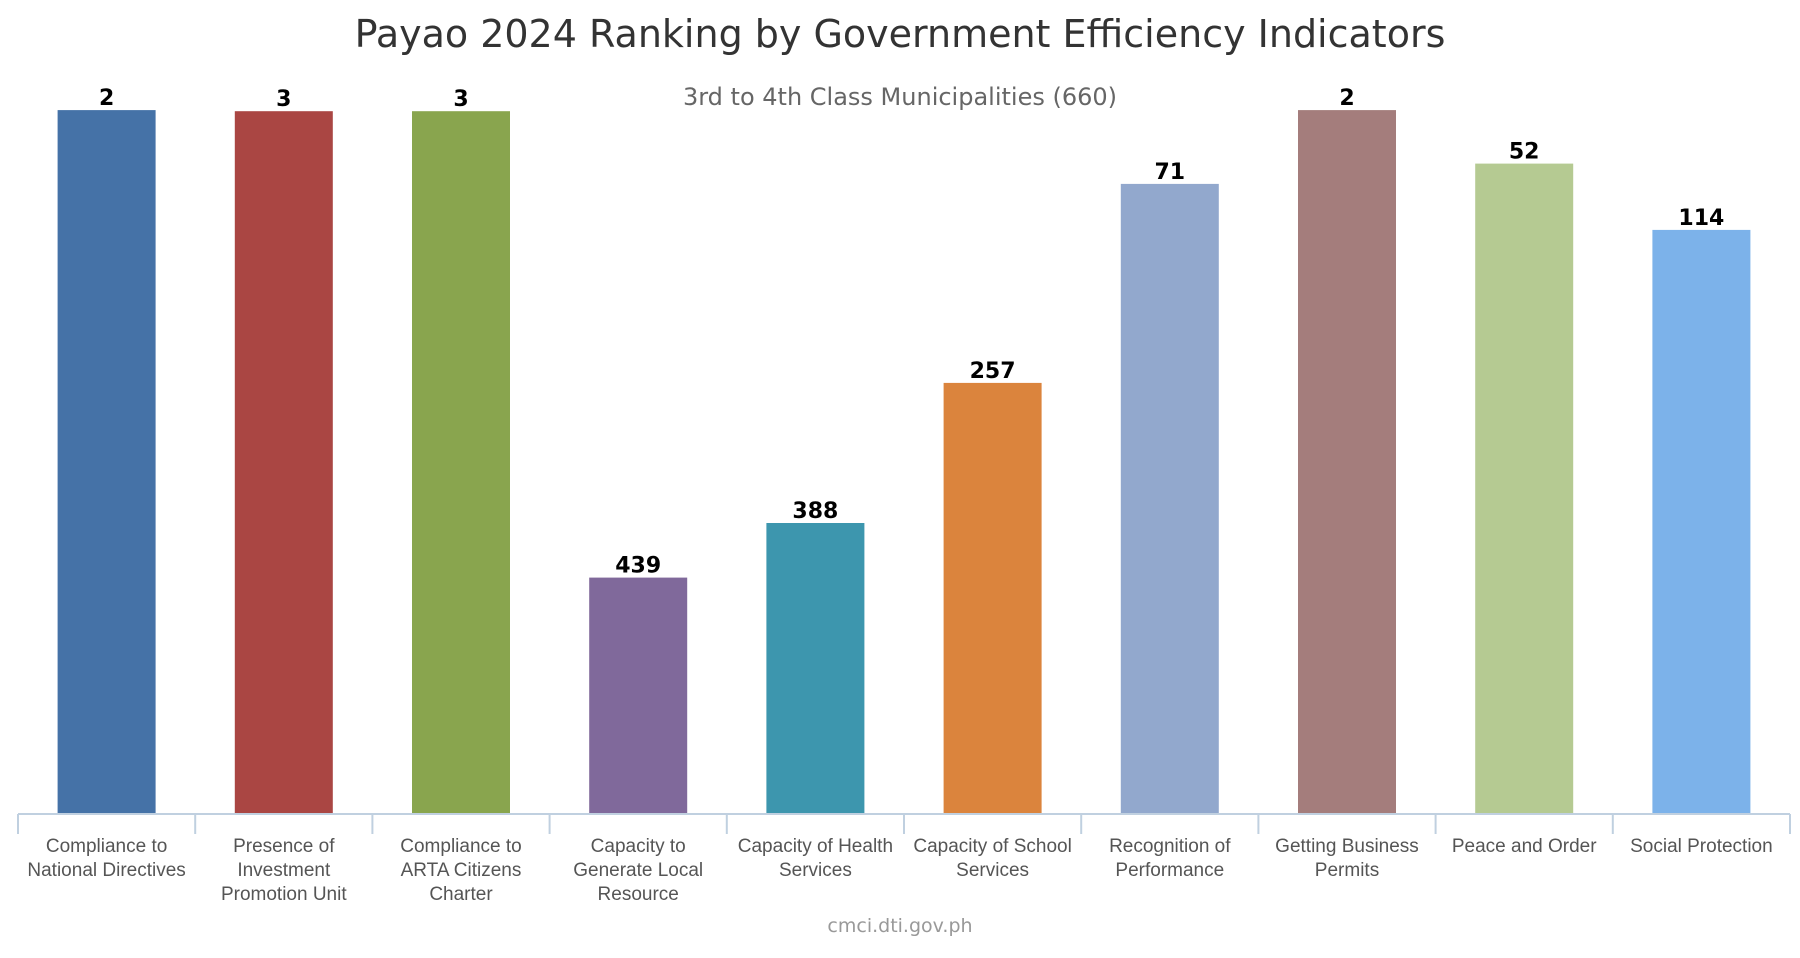 The width and height of the screenshot is (1800, 958). I want to click on x-tick-label-9: Social Protection, so click(1701, 846).